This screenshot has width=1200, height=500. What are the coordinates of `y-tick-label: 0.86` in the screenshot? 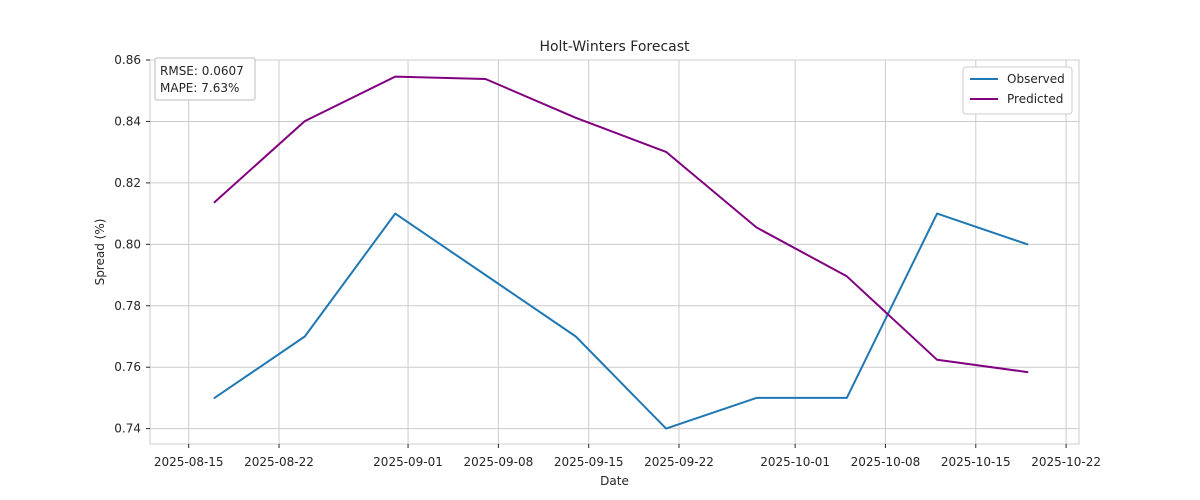 It's located at (127, 60).